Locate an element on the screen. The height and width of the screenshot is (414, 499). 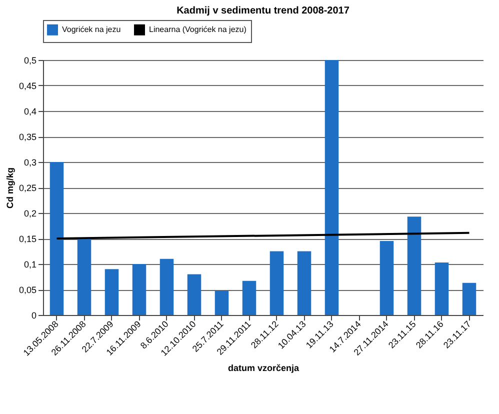
y-tick-label: 0,15 is located at coordinates (27, 239).